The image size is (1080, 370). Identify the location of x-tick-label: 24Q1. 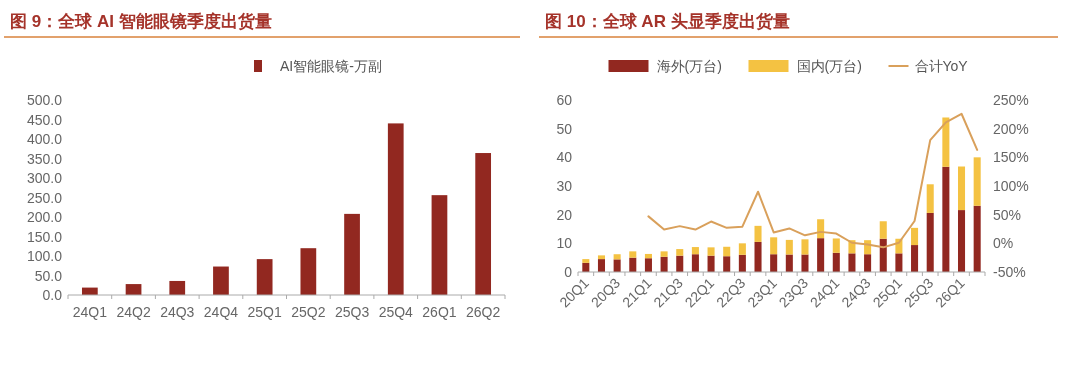
(90, 312).